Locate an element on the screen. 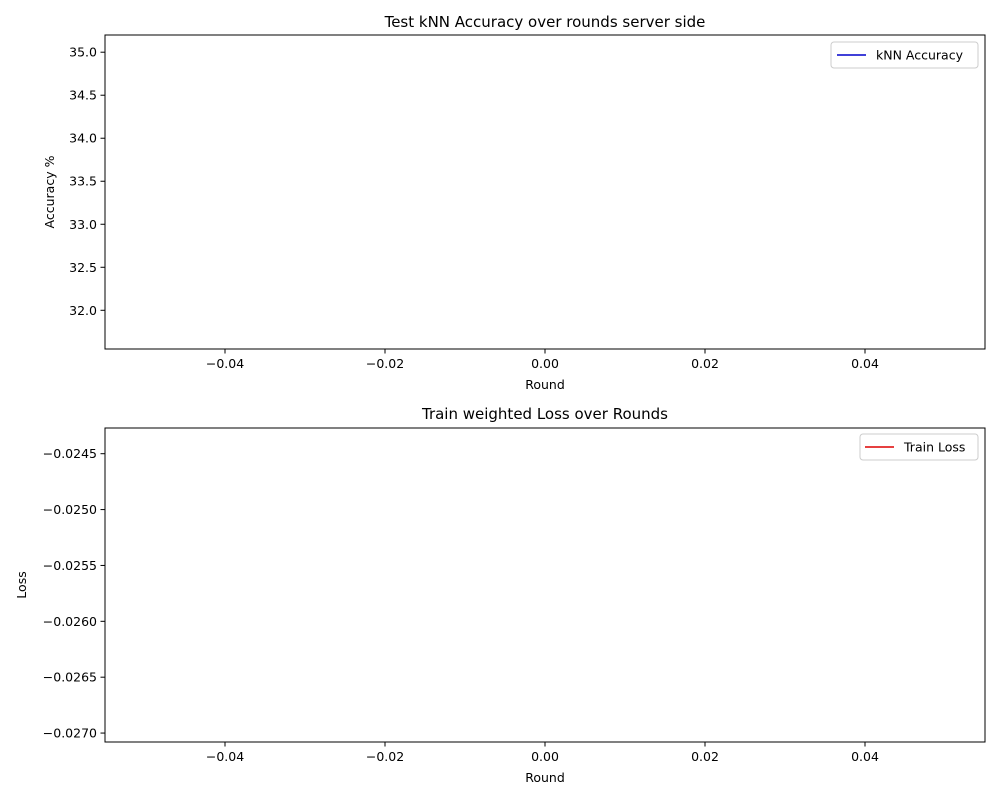 Image resolution: width=1000 pixels, height=800 pixels. legend-label-knn-accuracy: kNN Accuracy is located at coordinates (920, 55).